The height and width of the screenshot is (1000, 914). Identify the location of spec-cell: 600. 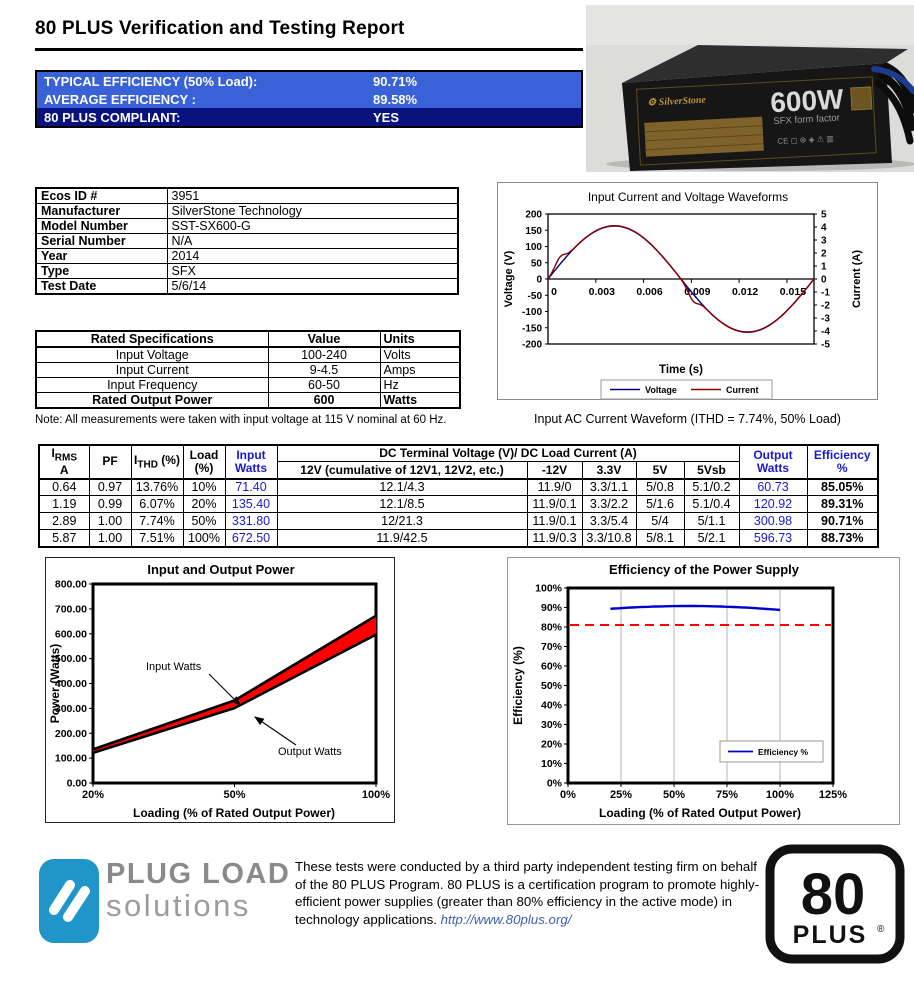
(324, 400).